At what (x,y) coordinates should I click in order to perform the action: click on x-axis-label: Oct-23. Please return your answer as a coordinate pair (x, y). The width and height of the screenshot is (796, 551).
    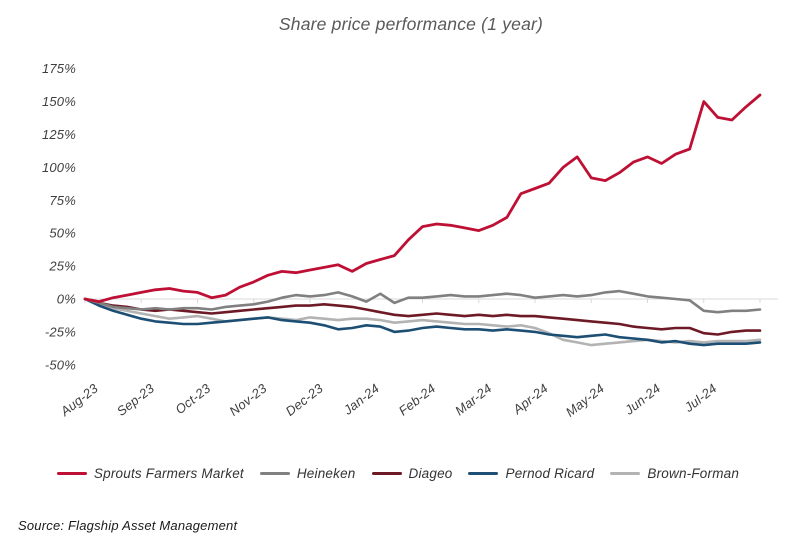
    Looking at the image, I should click on (192, 398).